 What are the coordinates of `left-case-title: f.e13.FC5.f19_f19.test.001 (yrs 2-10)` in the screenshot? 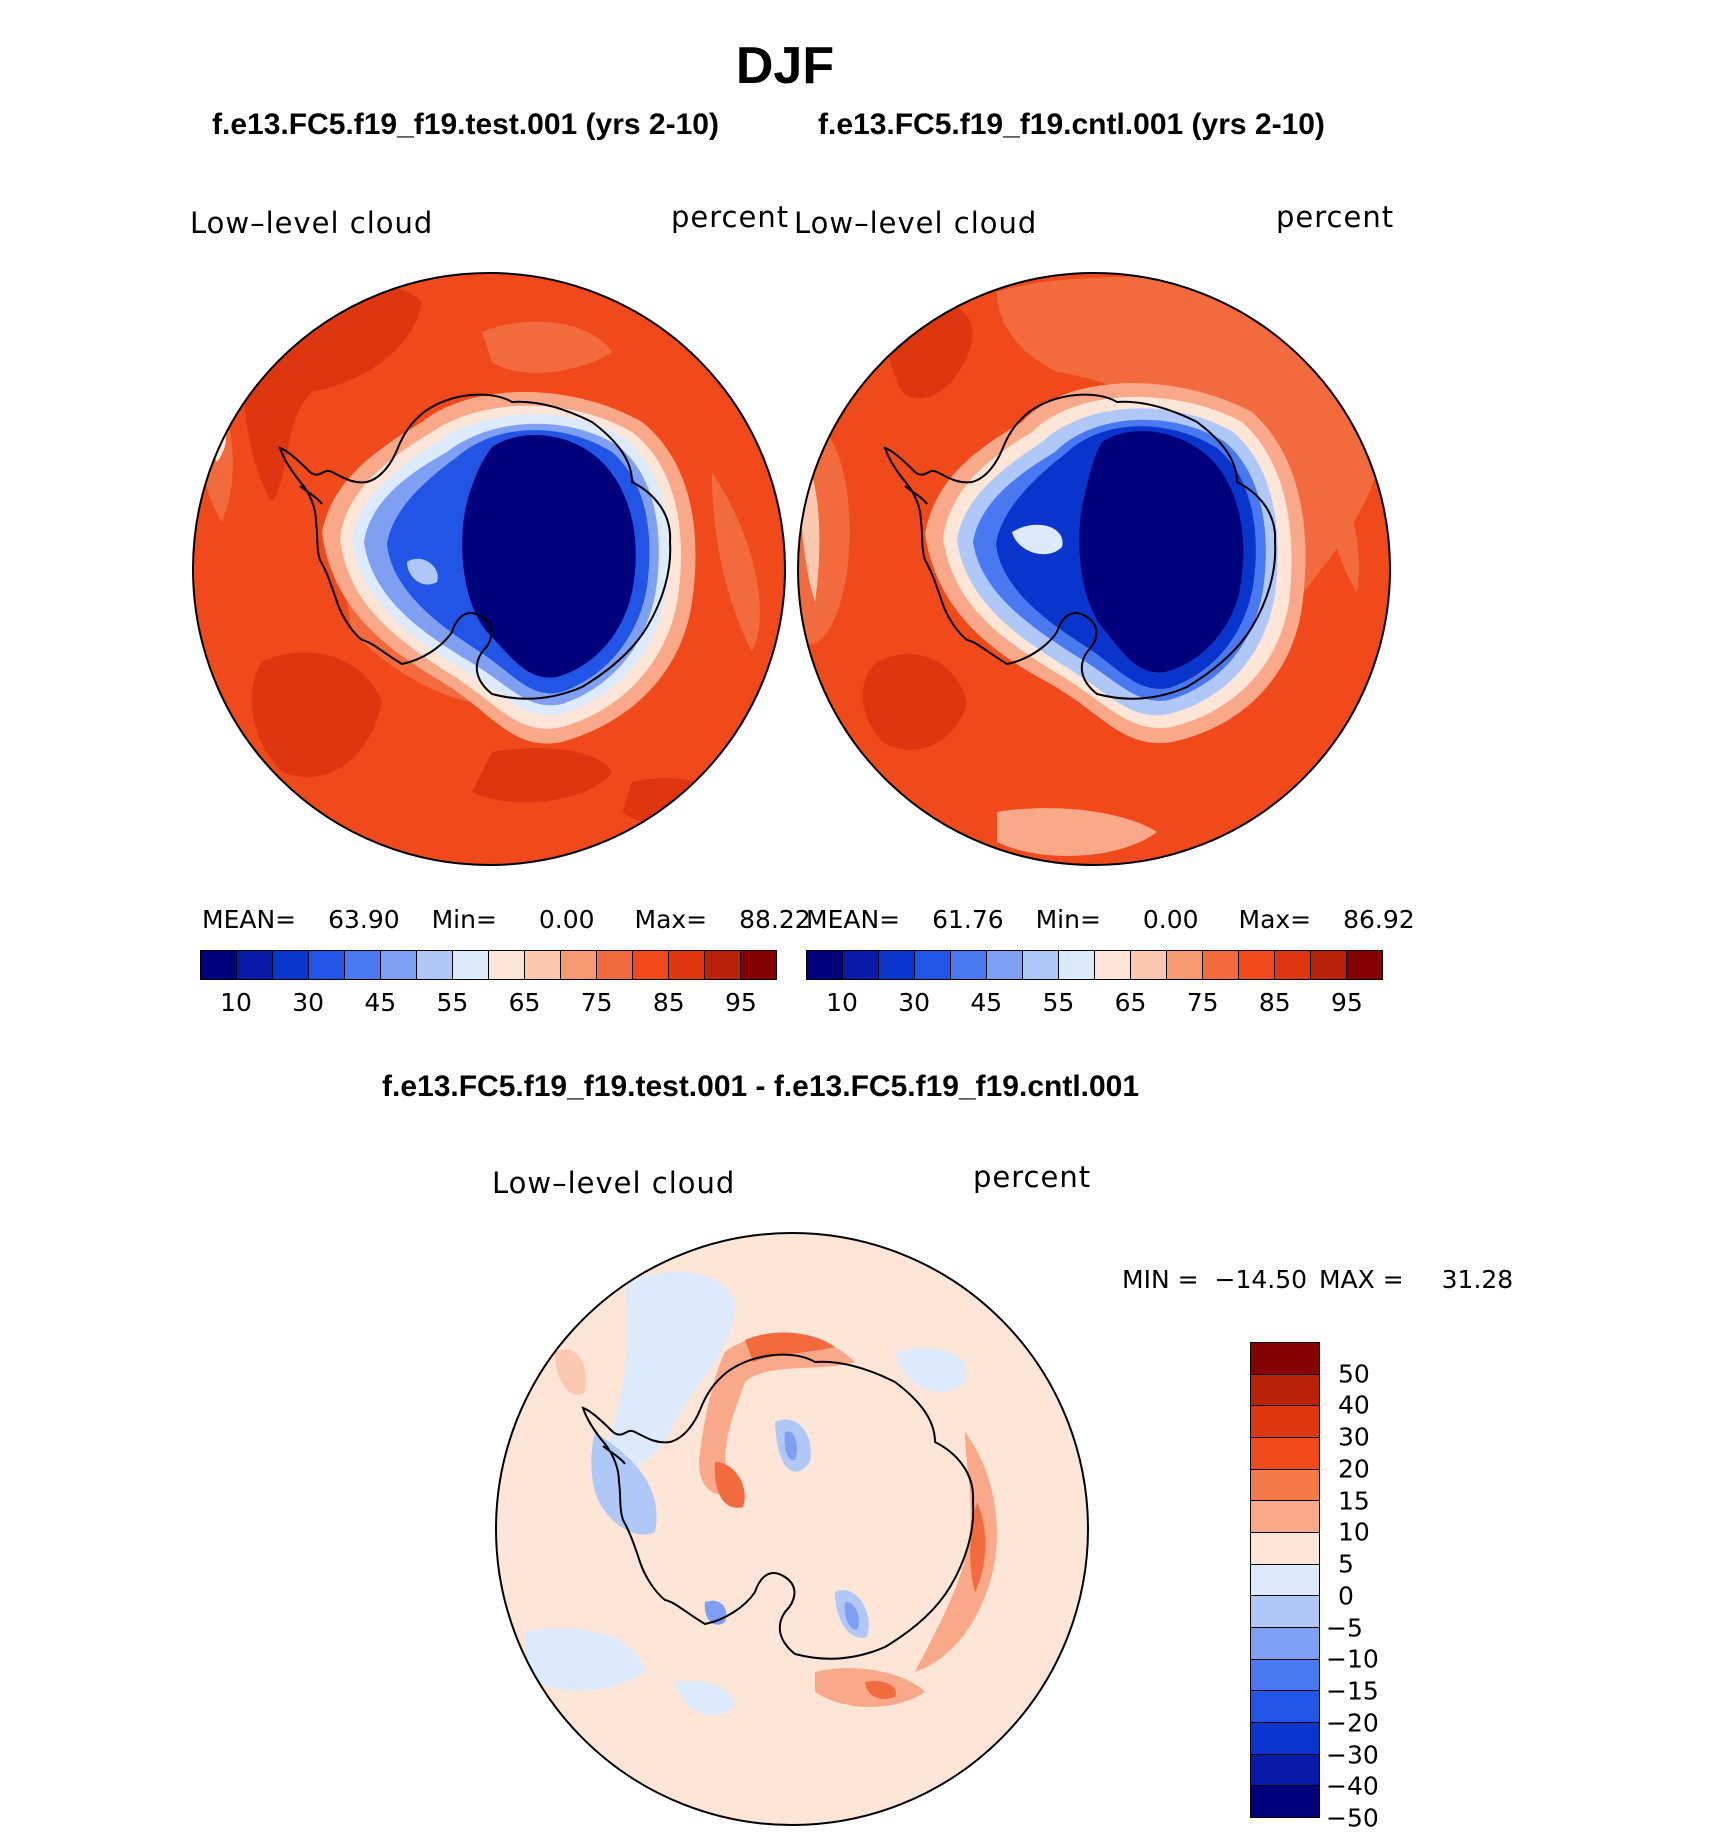 It's located at (465, 124).